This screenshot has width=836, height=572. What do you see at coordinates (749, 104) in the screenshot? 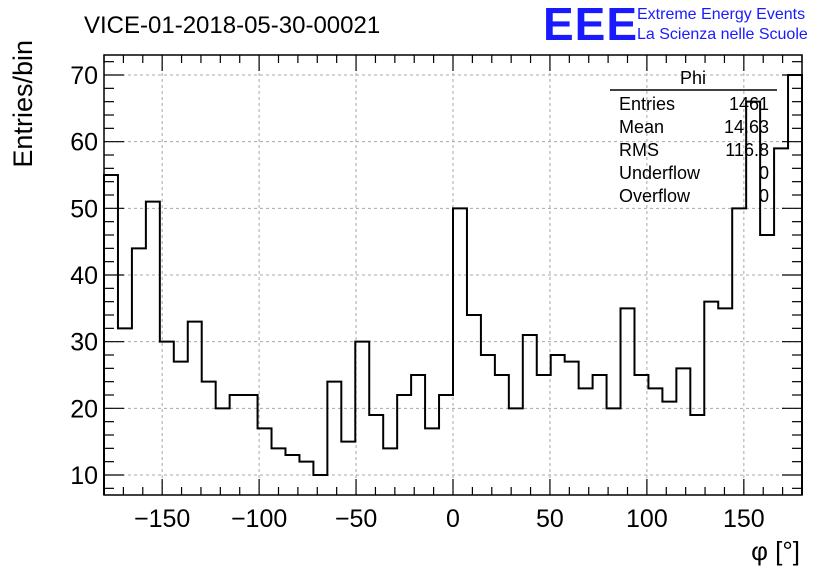
I see `stats-value-entries: 1461` at bounding box center [749, 104].